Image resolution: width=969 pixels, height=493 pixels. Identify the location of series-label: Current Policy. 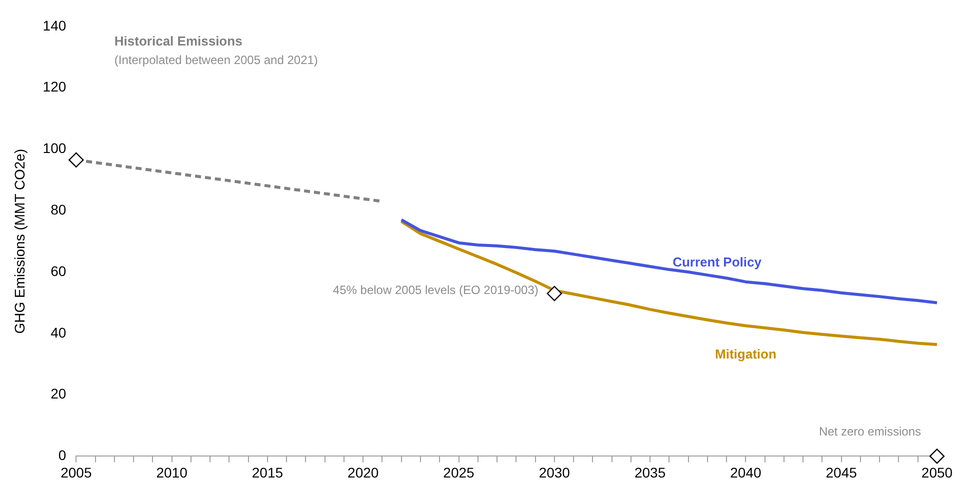
(717, 262).